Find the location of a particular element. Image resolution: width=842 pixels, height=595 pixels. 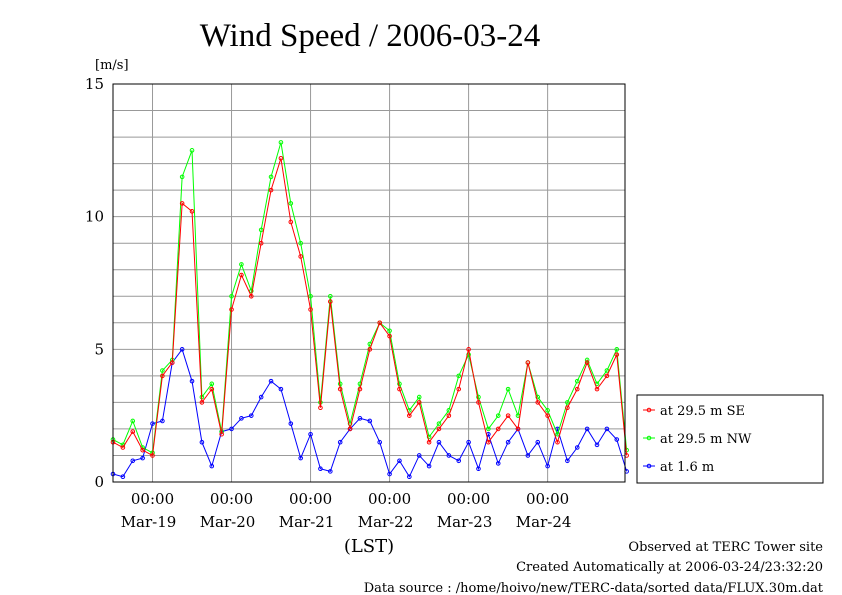

legend-label: at 29.5 m NW is located at coordinates (706, 439).